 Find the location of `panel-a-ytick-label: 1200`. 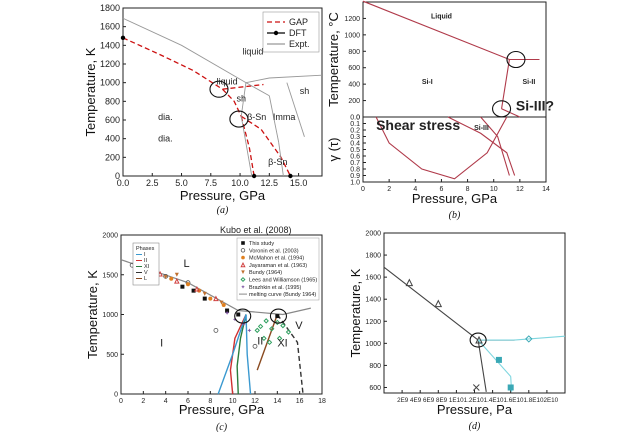

panel-a-ytick-label: 1200 is located at coordinates (110, 64).